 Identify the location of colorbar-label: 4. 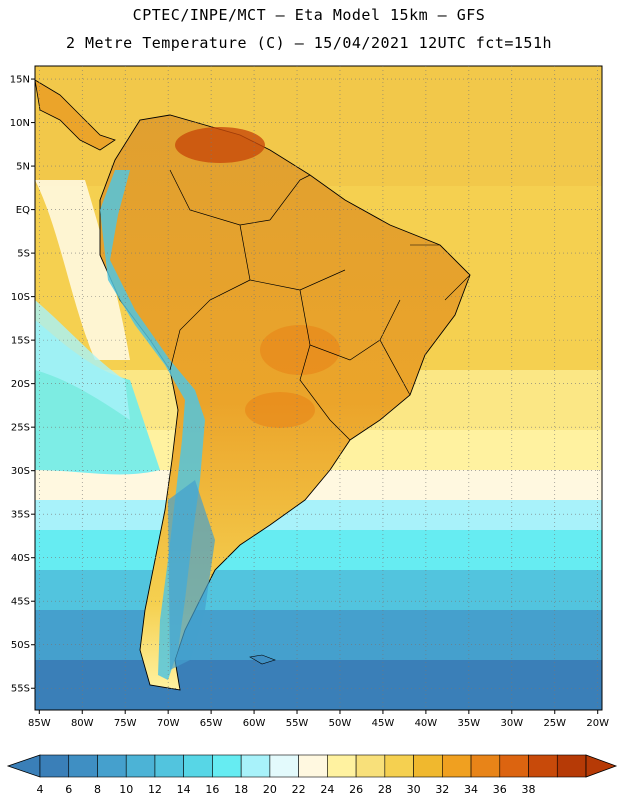
(40, 789).